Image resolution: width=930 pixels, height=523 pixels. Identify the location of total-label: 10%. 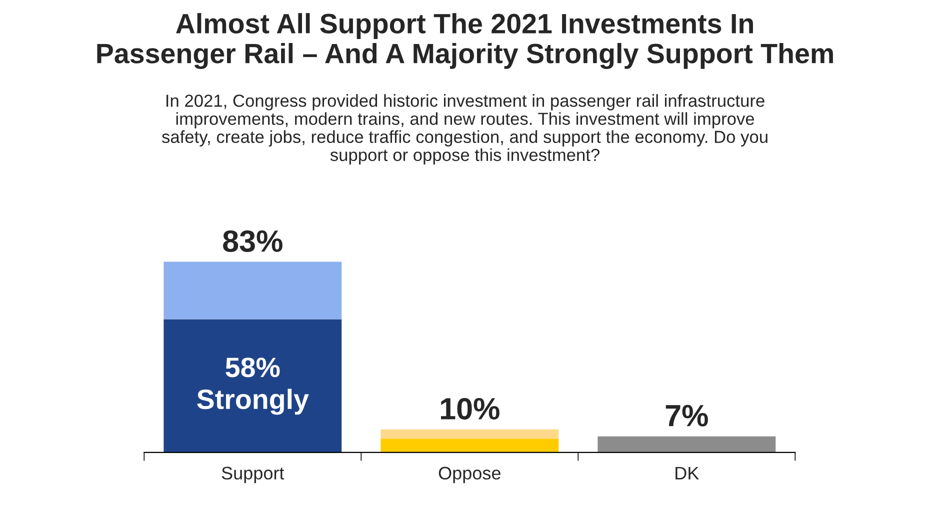
(470, 409).